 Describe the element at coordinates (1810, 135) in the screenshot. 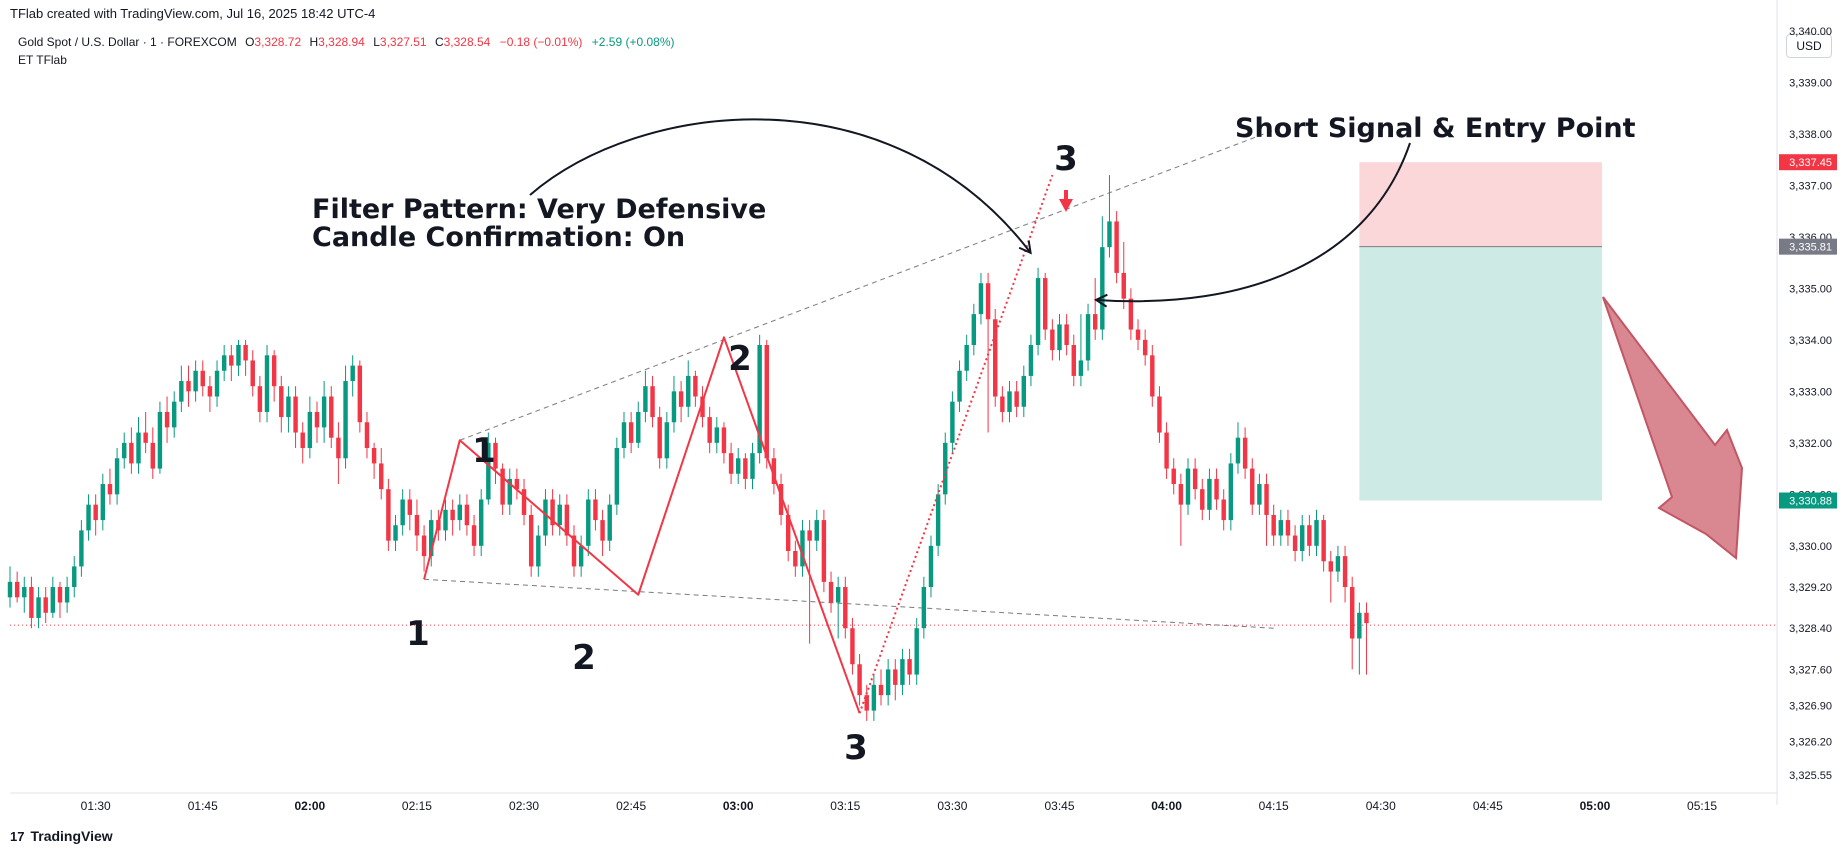

I see `y-tick-label: 3,338.00` at that location.